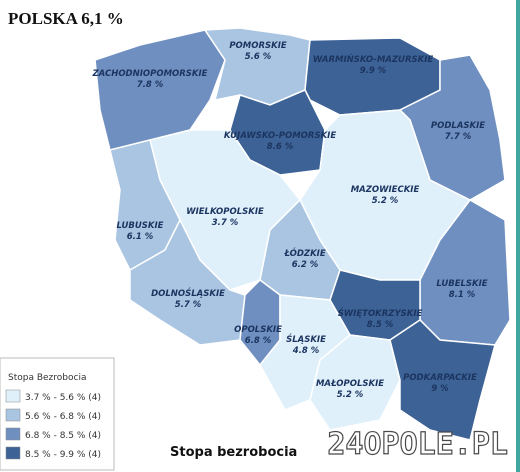  I want to click on region-name: WARMIŃSKO-MAZURSKIE, so click(373, 59).